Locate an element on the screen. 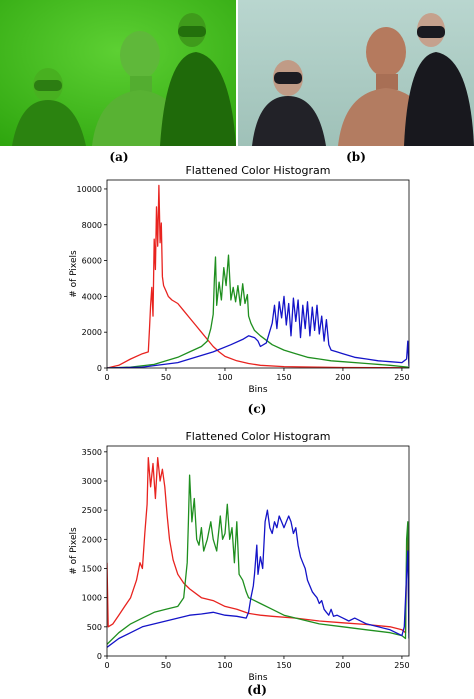 This screenshot has height=699, width=474. chart-d-xlabel: Bins is located at coordinates (257, 676).